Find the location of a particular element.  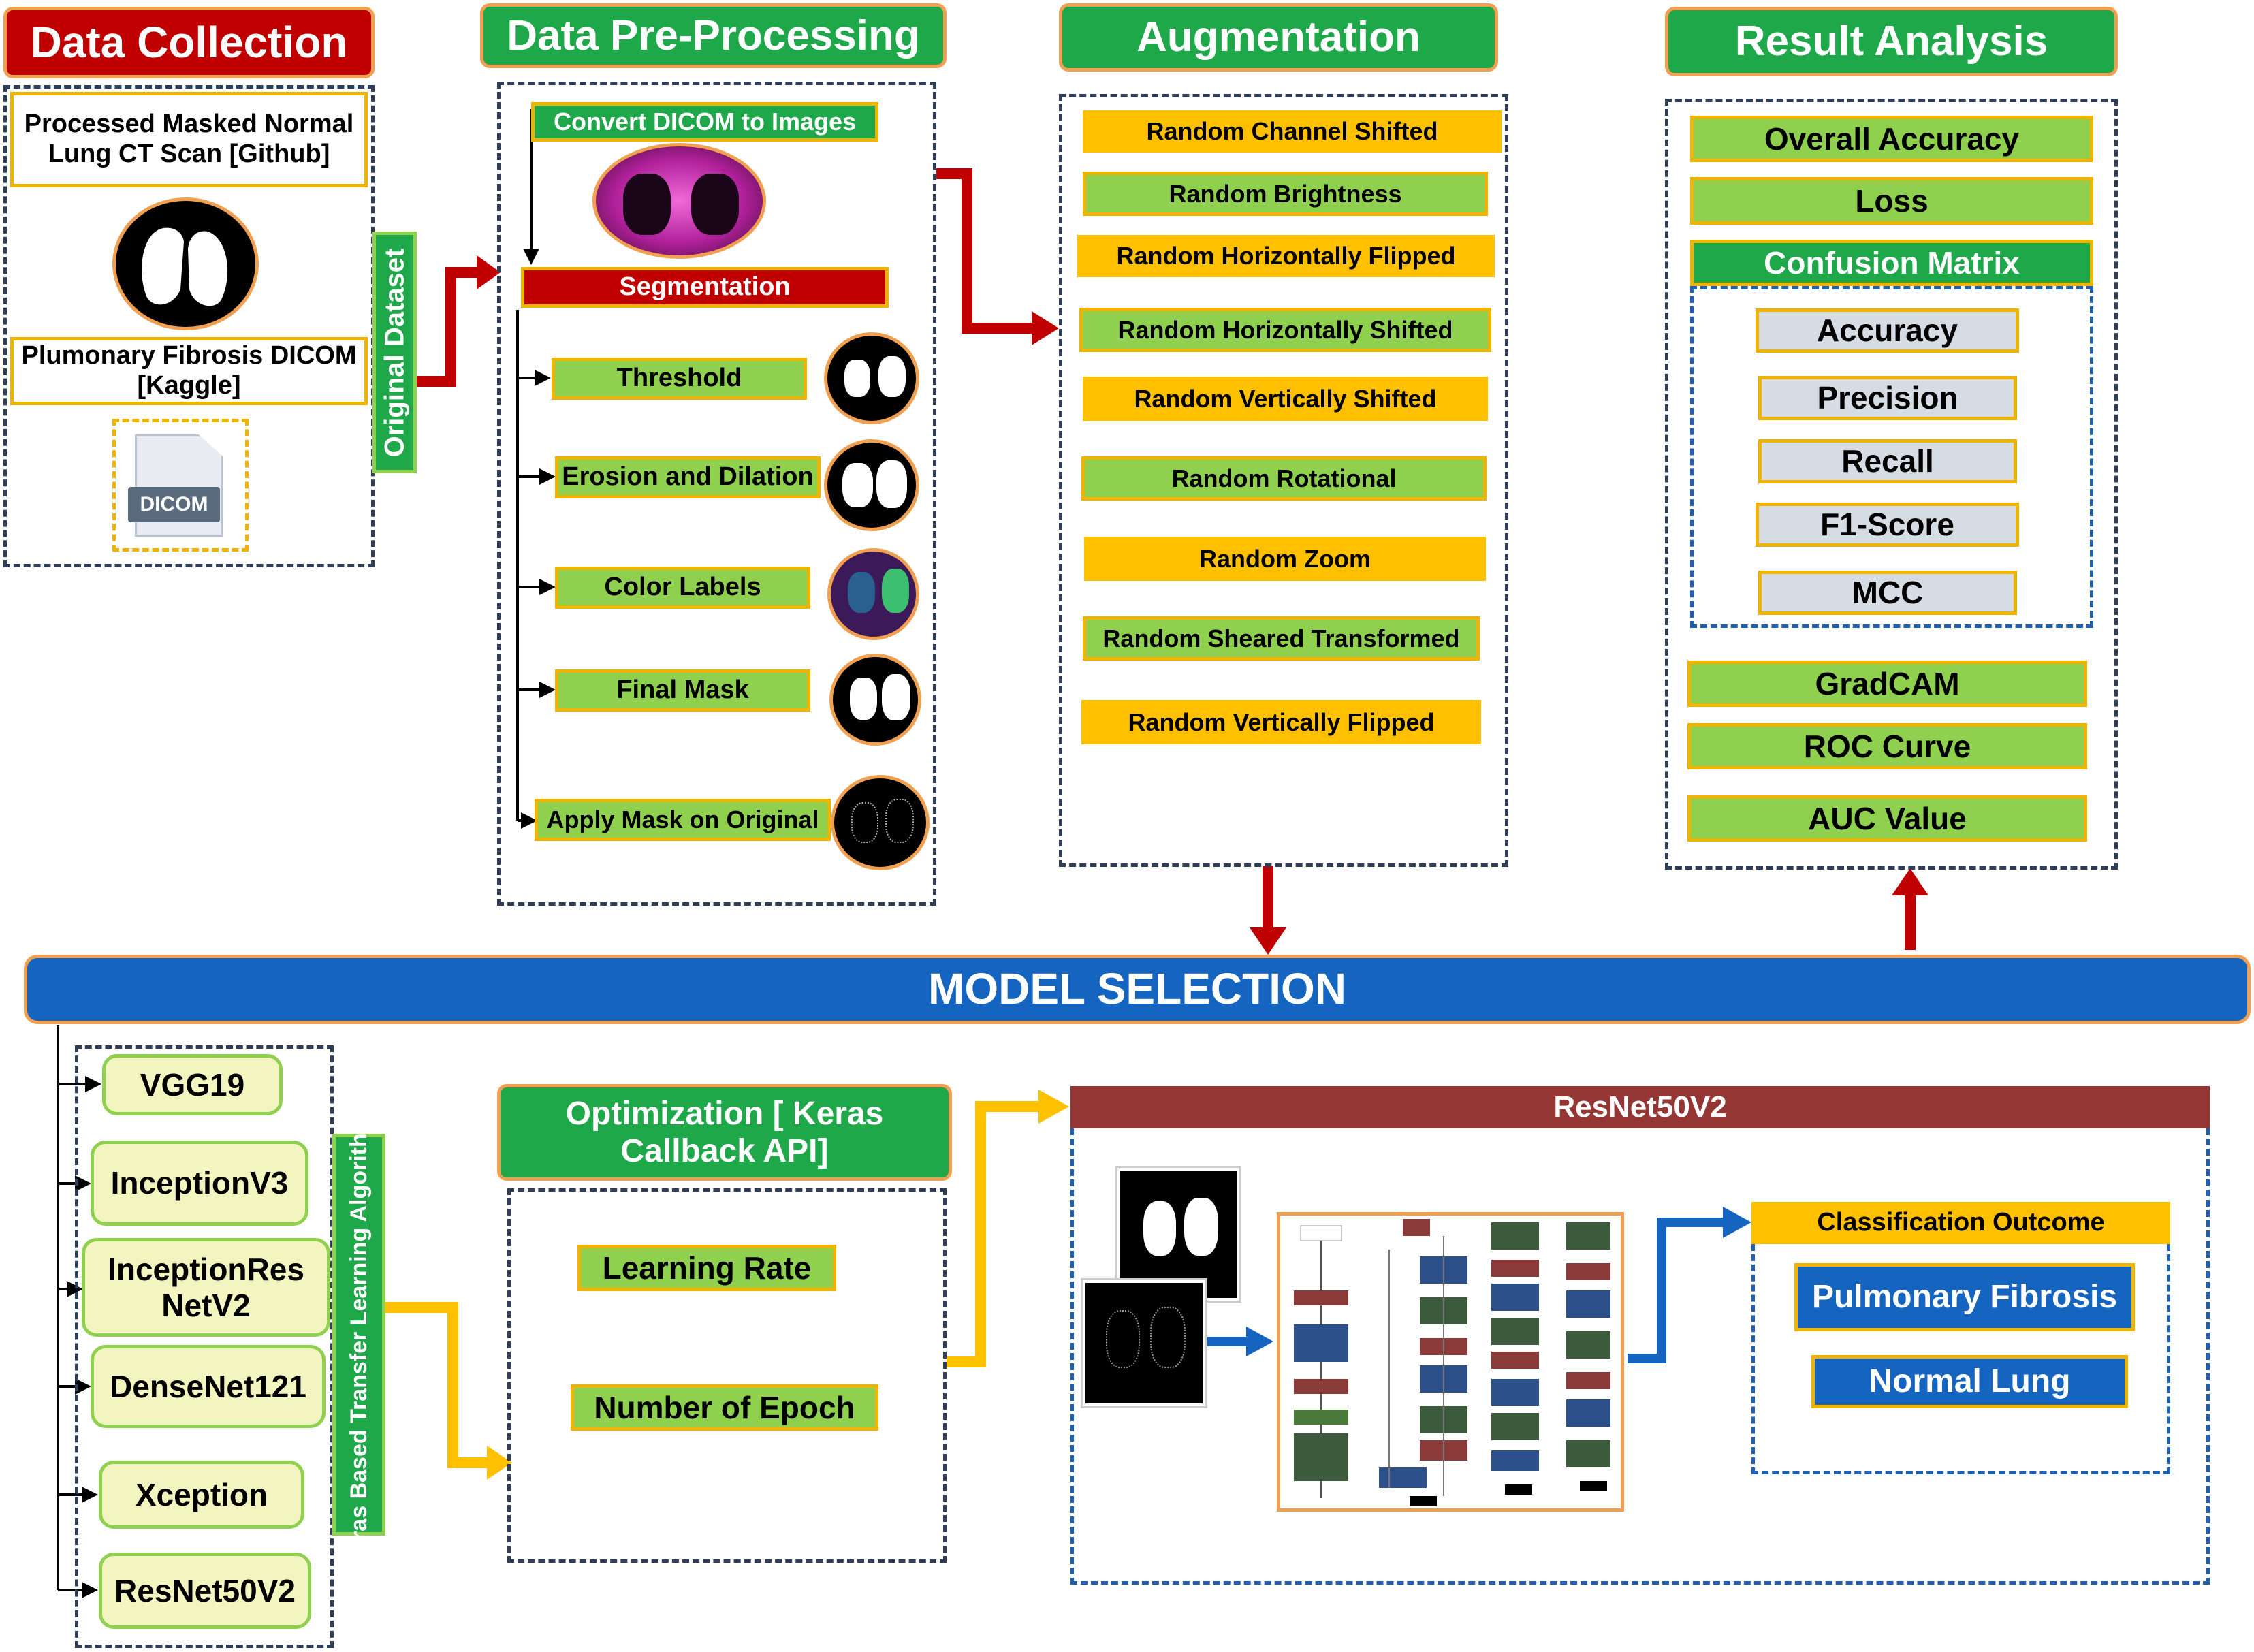

optimization-box is located at coordinates (727, 1375).